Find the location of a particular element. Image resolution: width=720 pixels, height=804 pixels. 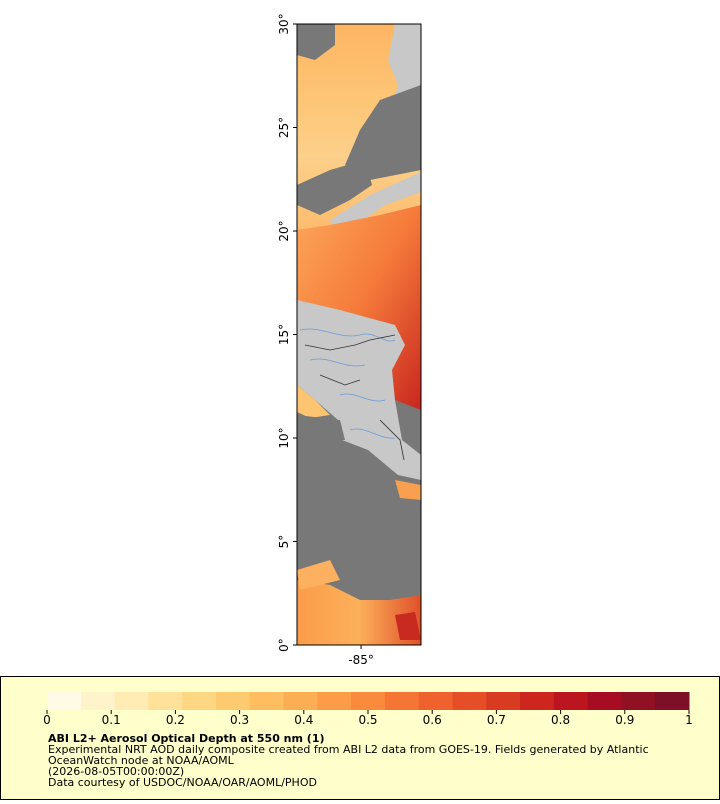

colorbar-tick-label: 0 is located at coordinates (47, 720).